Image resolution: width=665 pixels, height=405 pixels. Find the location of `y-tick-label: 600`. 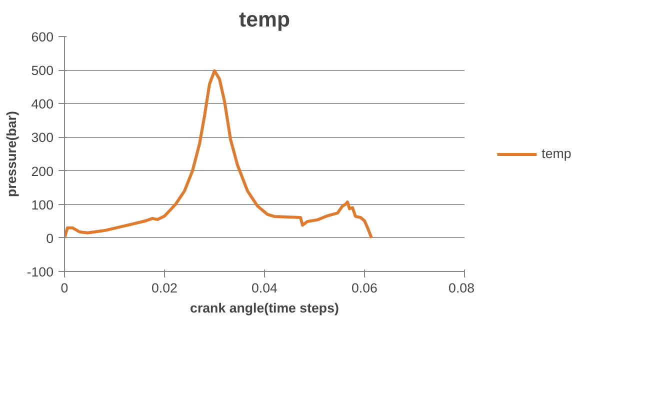

y-tick-label: 600 is located at coordinates (42, 37).